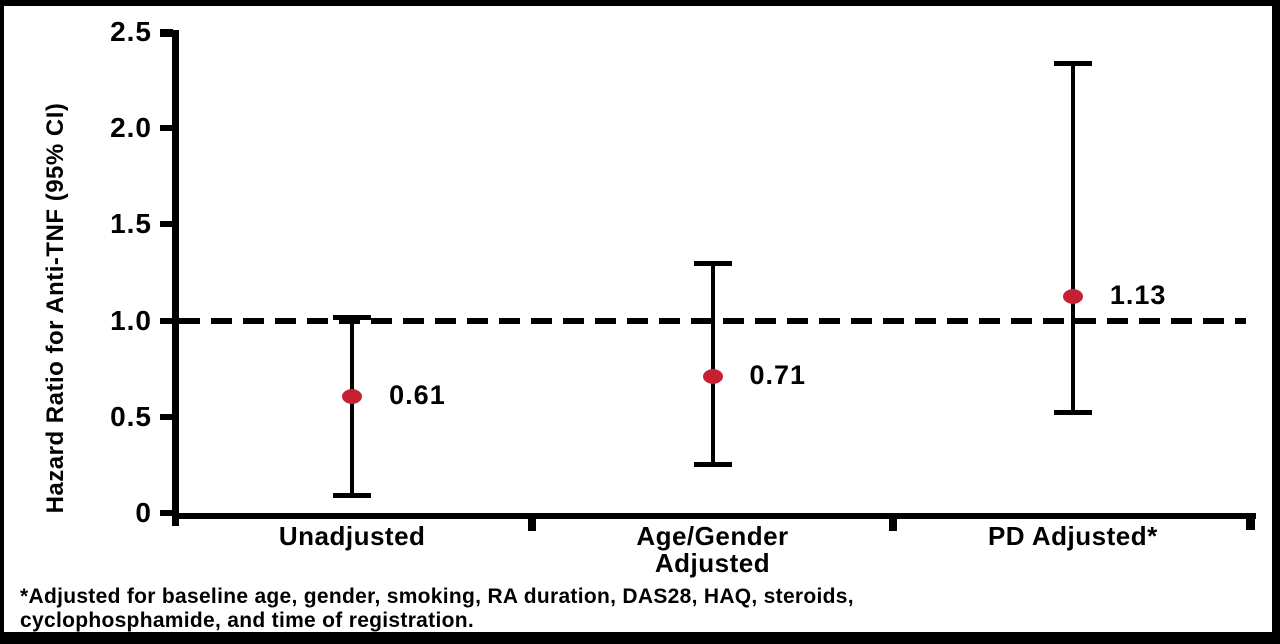 The image size is (1280, 644). I want to click on x-category-label: Age/Gender Adjusted, so click(712, 549).